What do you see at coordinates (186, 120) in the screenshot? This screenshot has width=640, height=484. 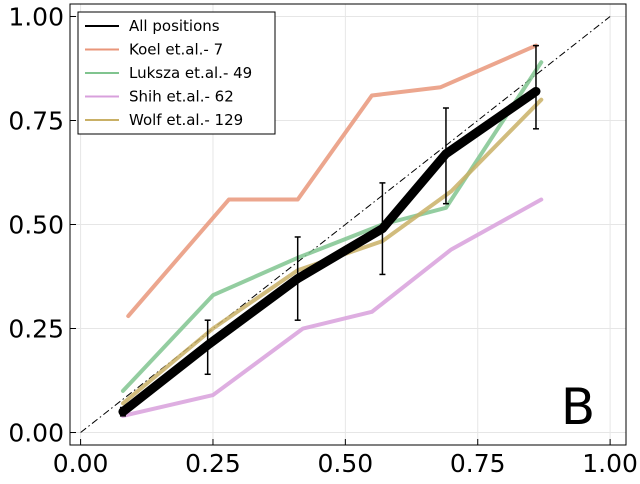 I see `legend-label: Wolf et.al.- 129` at bounding box center [186, 120].